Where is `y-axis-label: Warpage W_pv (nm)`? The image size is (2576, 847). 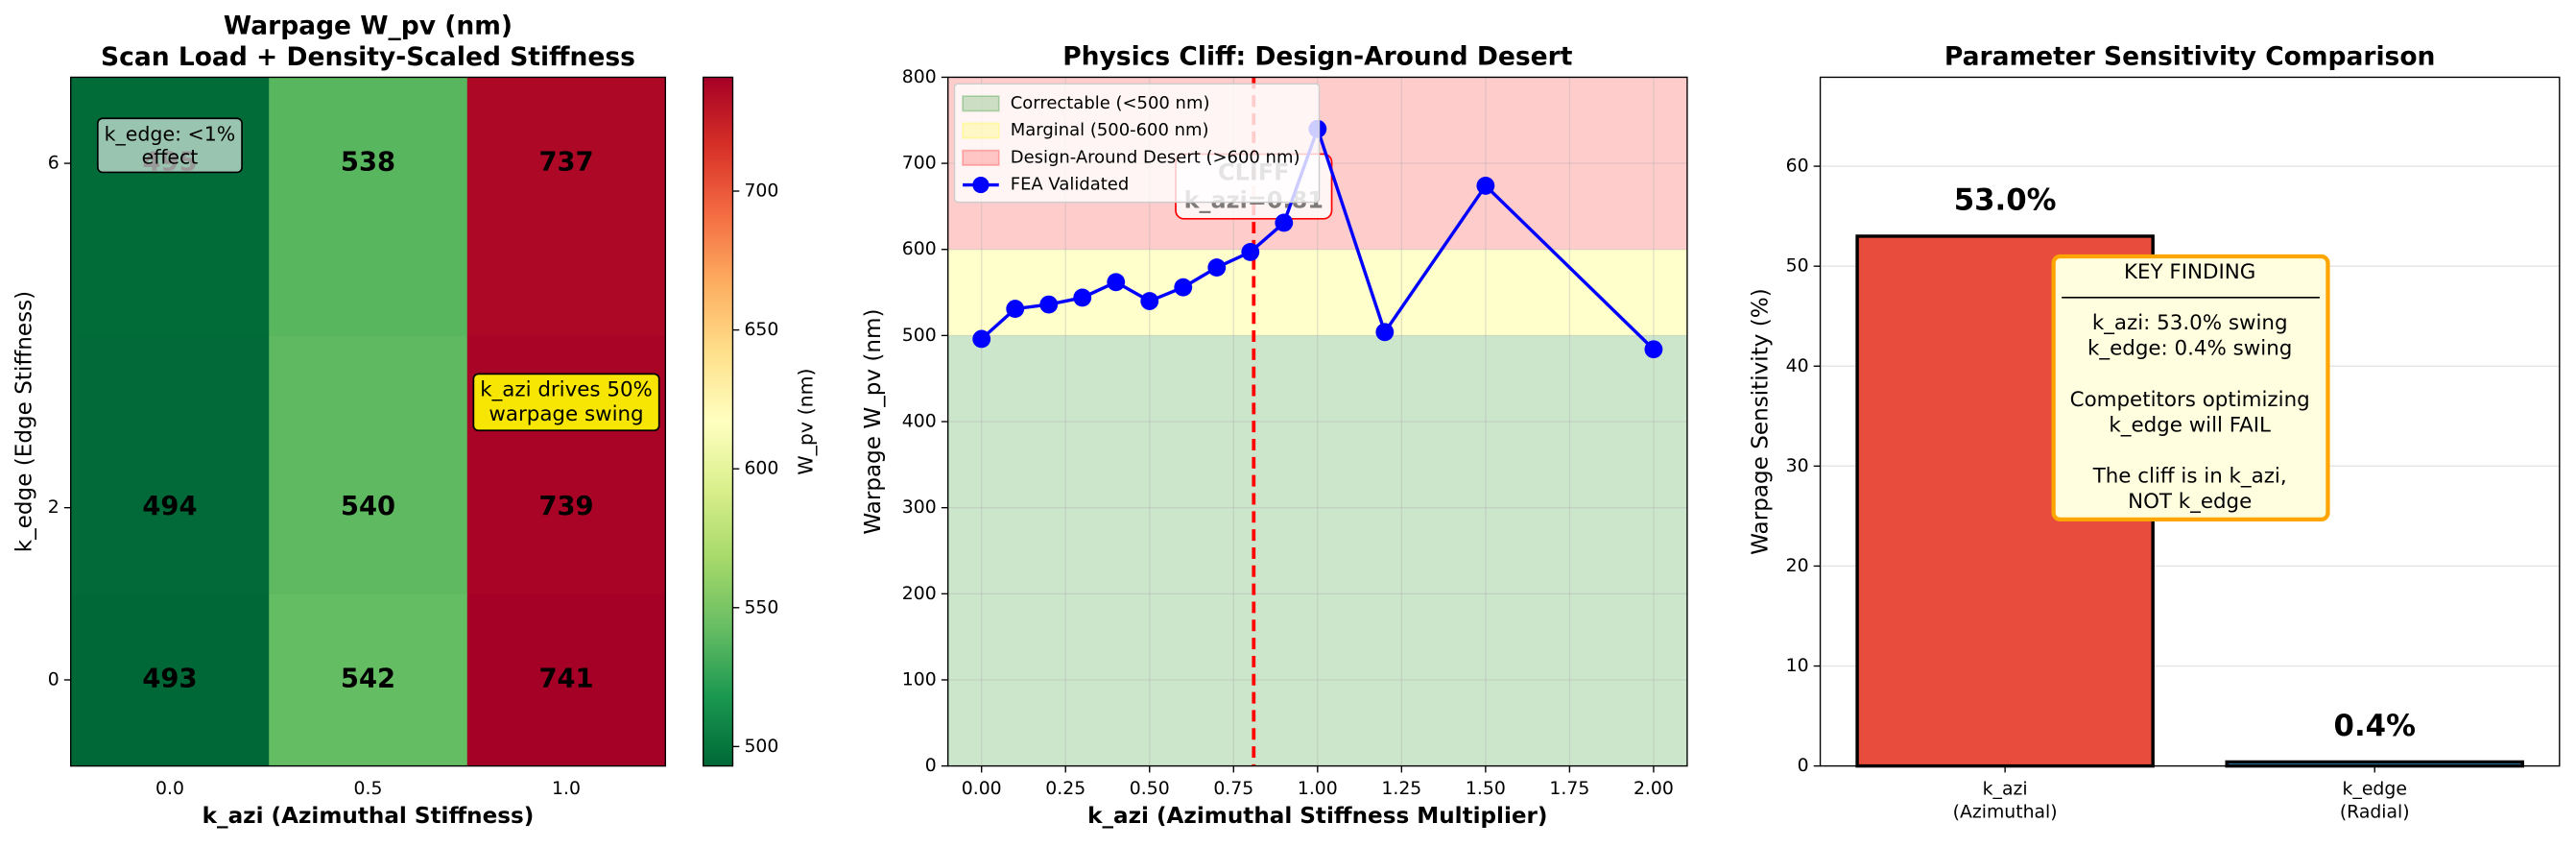 y-axis-label: Warpage W_pv (nm) is located at coordinates (873, 421).